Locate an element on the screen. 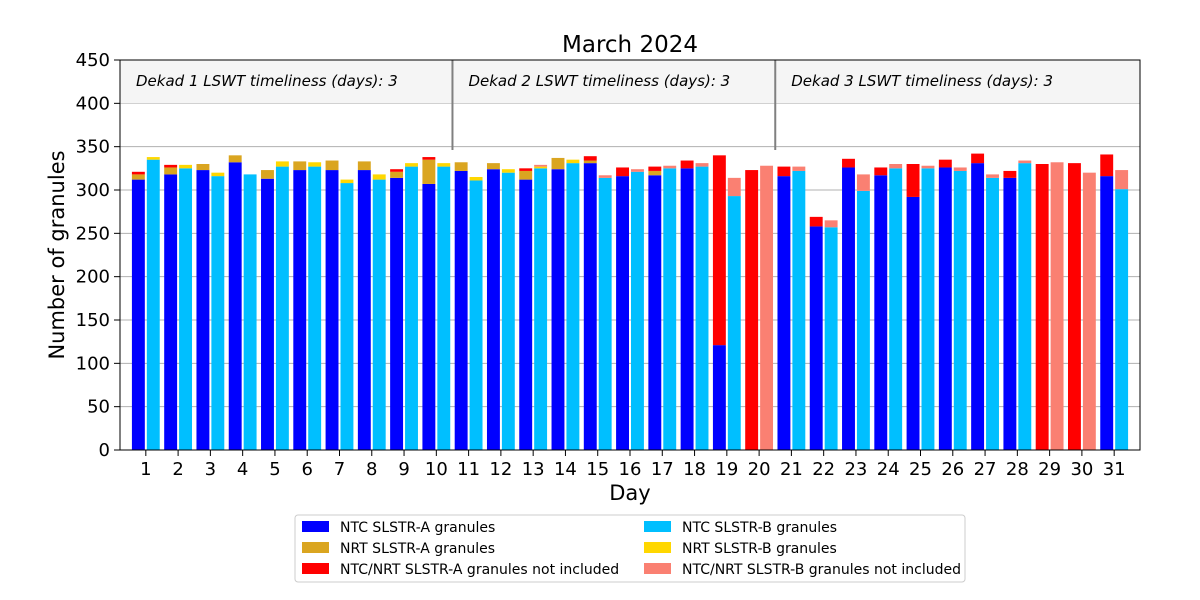 The width and height of the screenshot is (1200, 600). y-tick-label: 300 is located at coordinates (93, 190).